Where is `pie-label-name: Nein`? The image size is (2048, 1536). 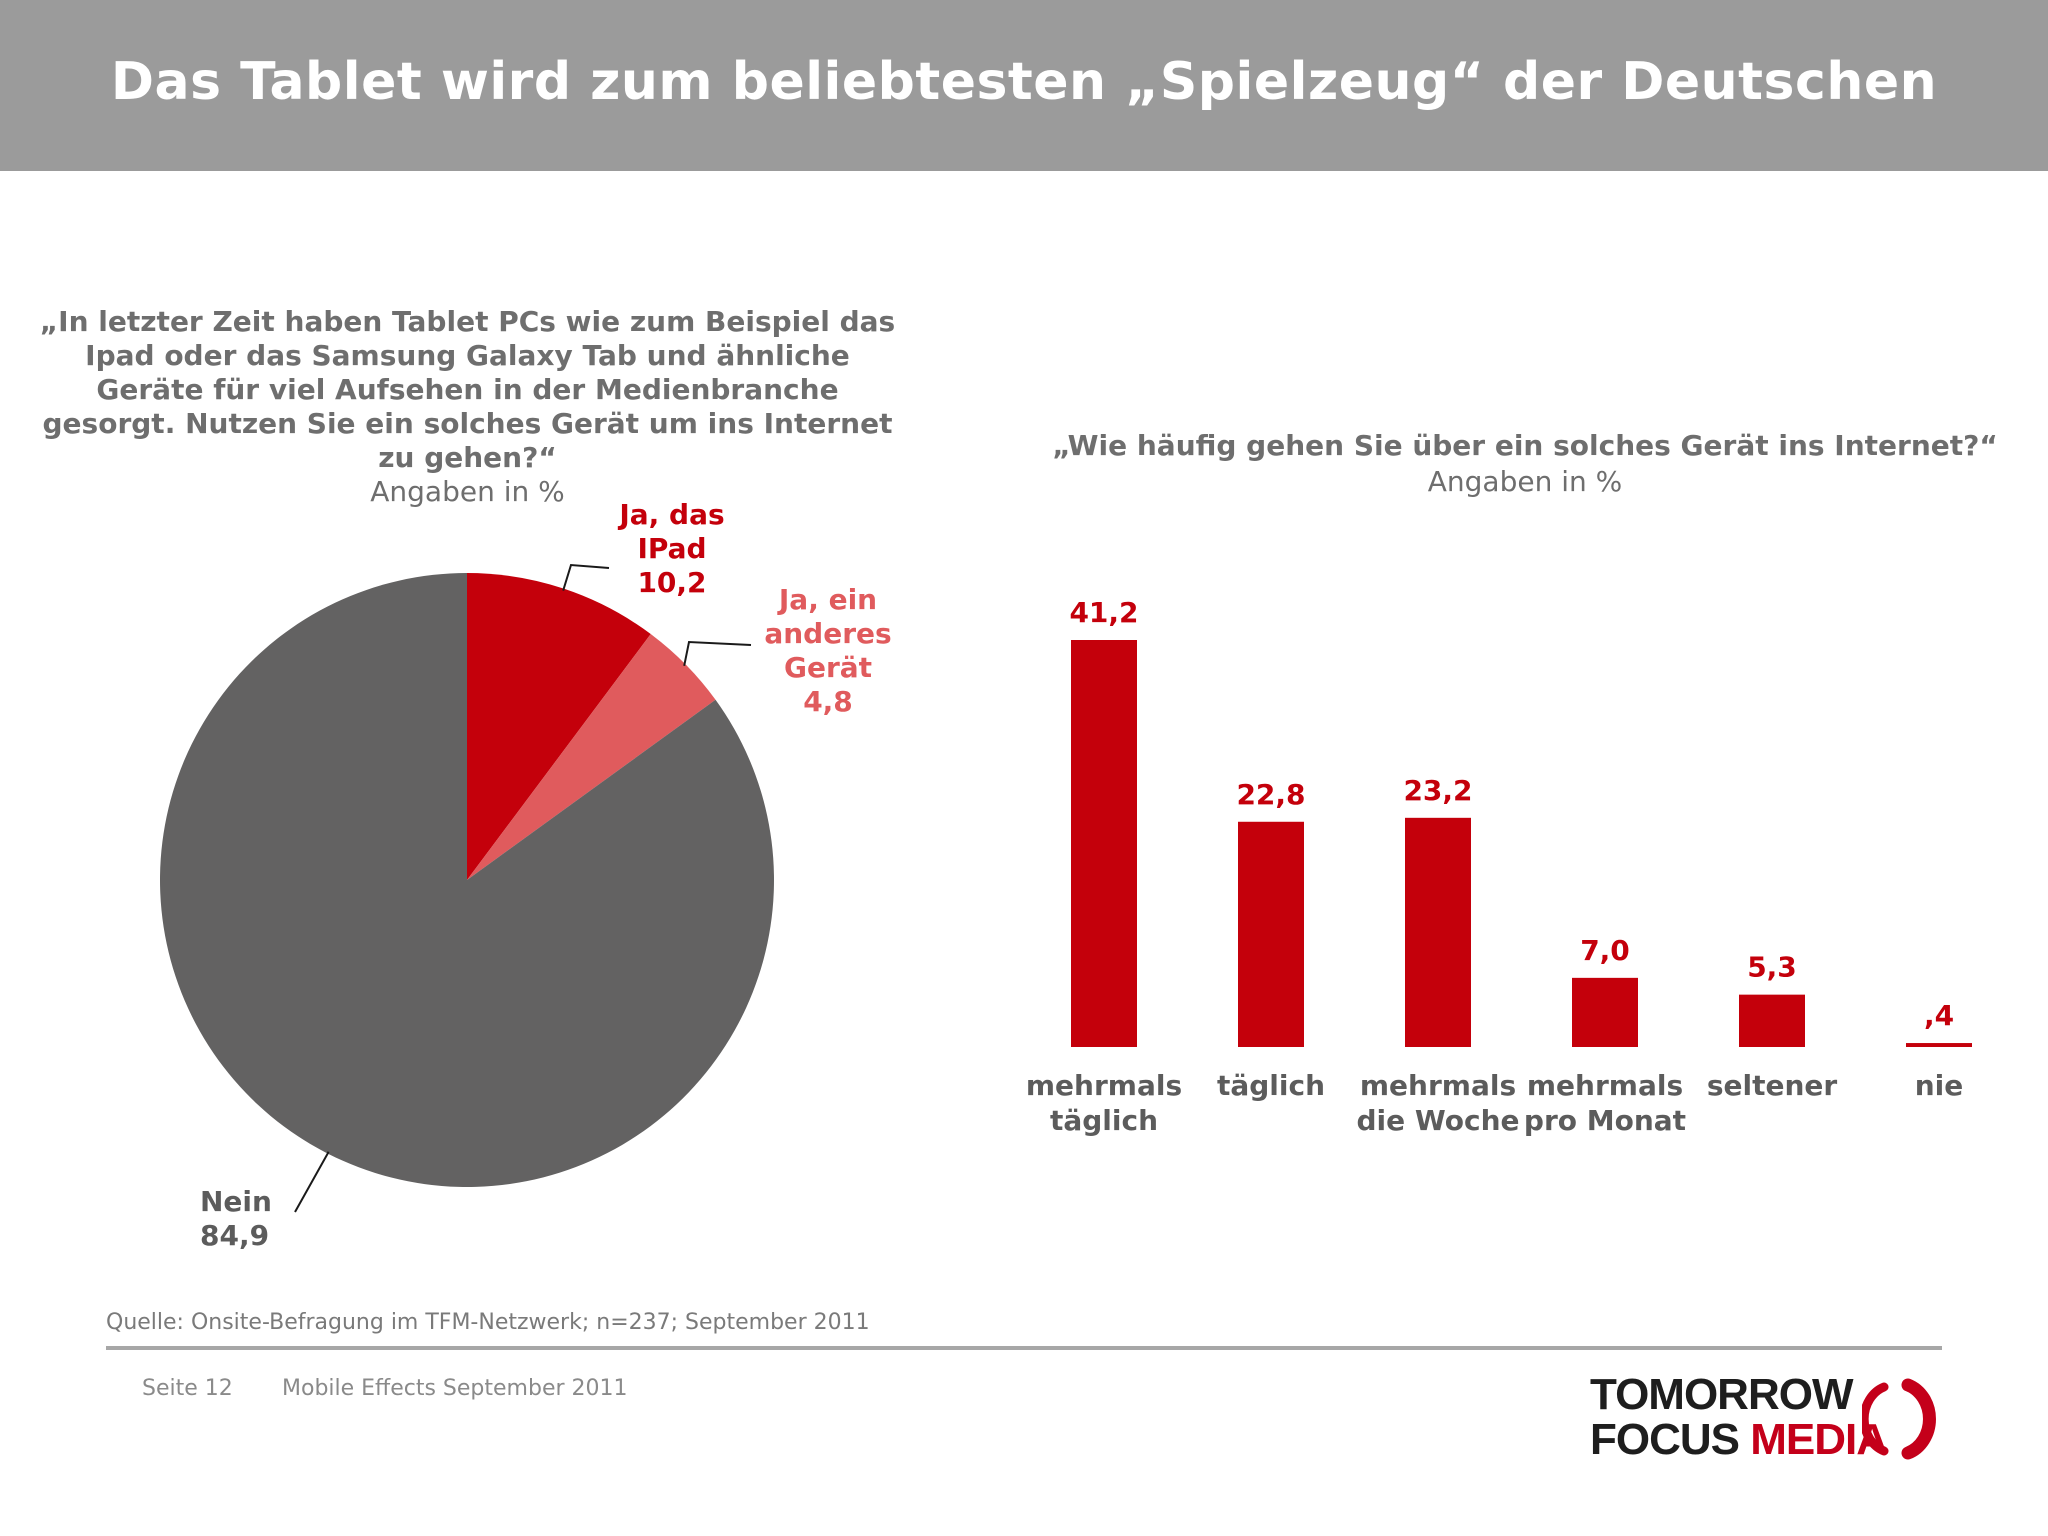 pie-label-name: Nein is located at coordinates (236, 1201).